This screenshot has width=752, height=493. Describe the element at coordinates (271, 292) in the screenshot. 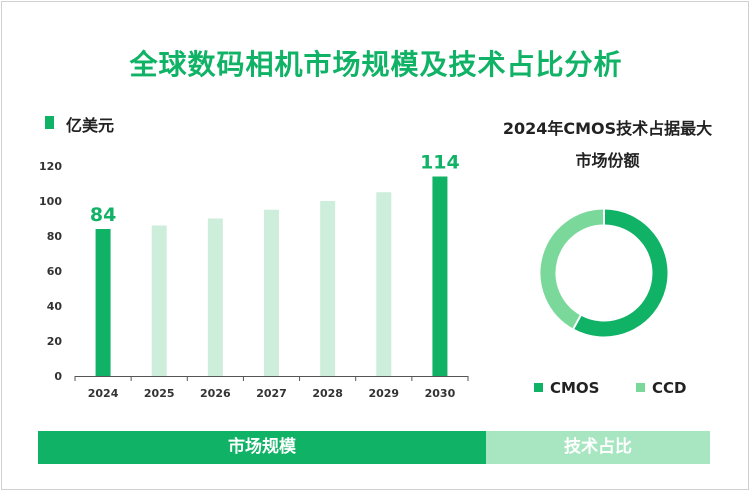

I see `bar-2027` at that location.